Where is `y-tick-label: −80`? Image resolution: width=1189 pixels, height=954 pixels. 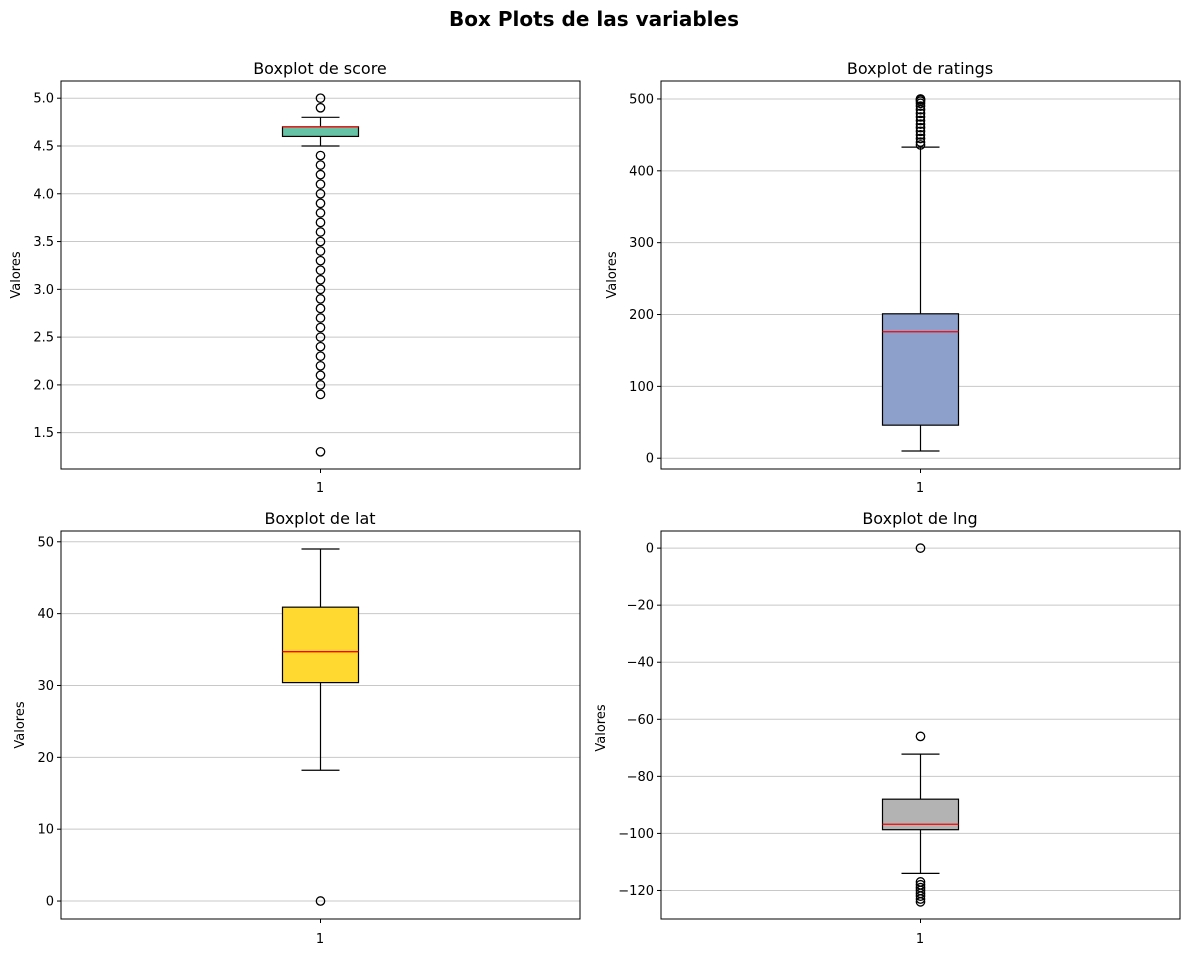 y-tick-label: −80 is located at coordinates (640, 777).